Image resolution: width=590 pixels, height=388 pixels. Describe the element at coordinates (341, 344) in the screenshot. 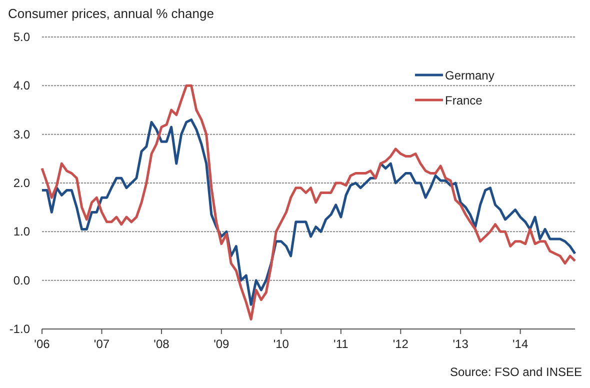

I see `x-tick-label: '11` at that location.